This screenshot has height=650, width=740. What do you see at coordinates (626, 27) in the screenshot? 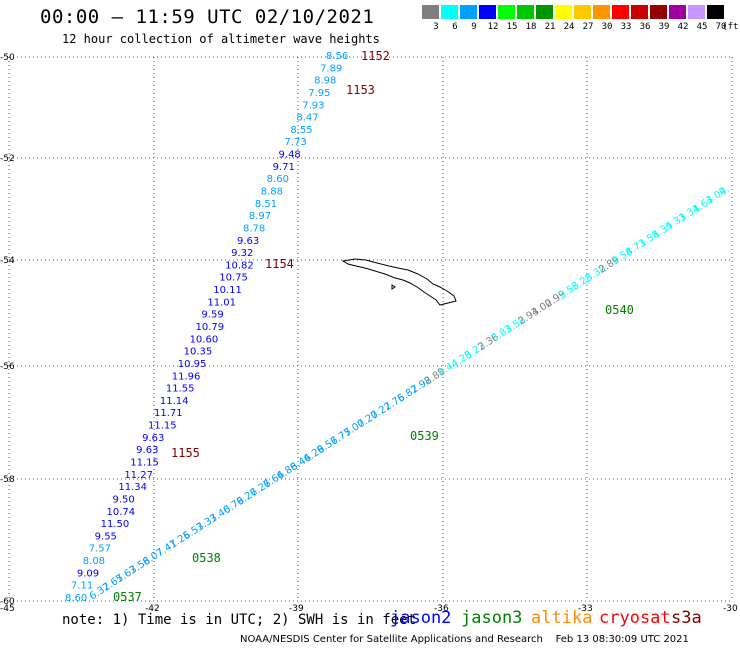
I see `legend-label: 33` at bounding box center [626, 27].